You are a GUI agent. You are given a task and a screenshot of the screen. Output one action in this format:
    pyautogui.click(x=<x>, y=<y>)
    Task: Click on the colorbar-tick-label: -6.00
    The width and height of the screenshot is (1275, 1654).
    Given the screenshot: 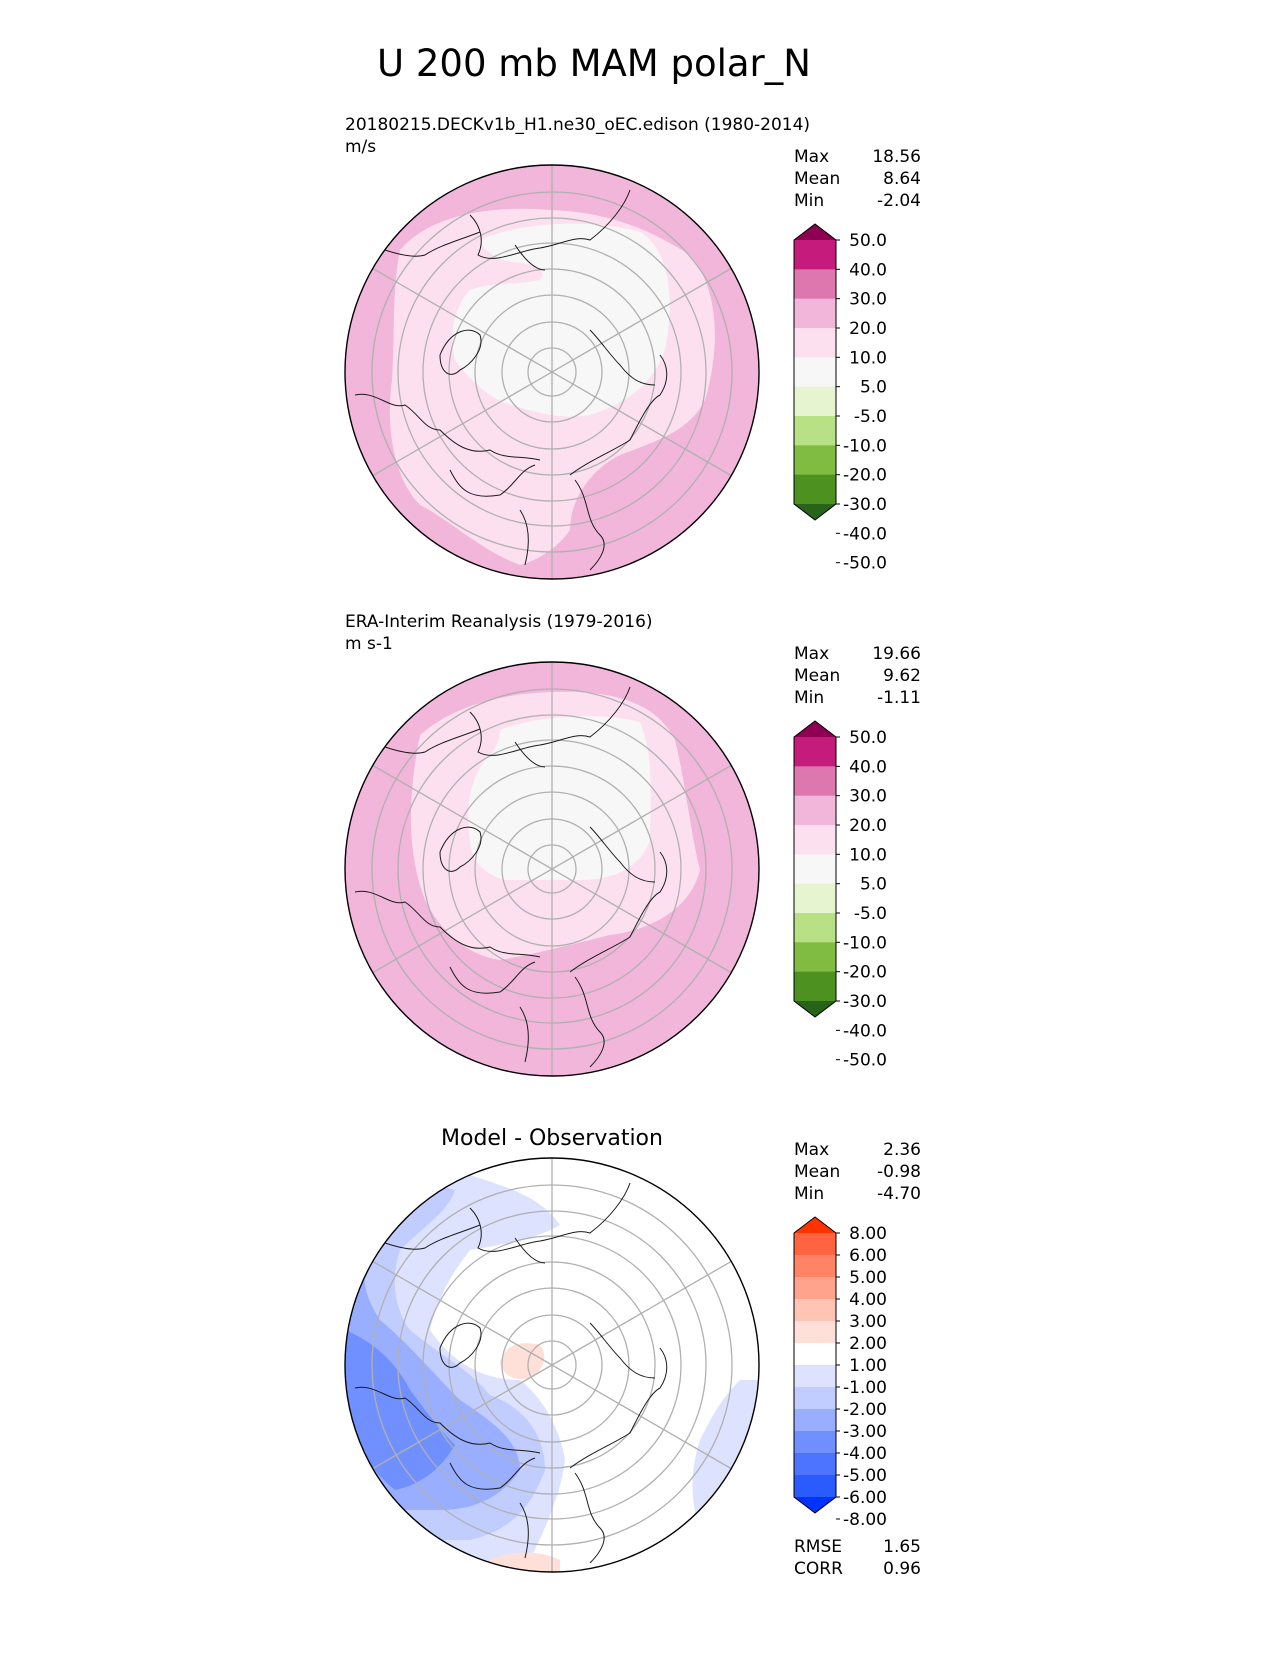 What is the action you would take?
    pyautogui.click(x=865, y=1498)
    